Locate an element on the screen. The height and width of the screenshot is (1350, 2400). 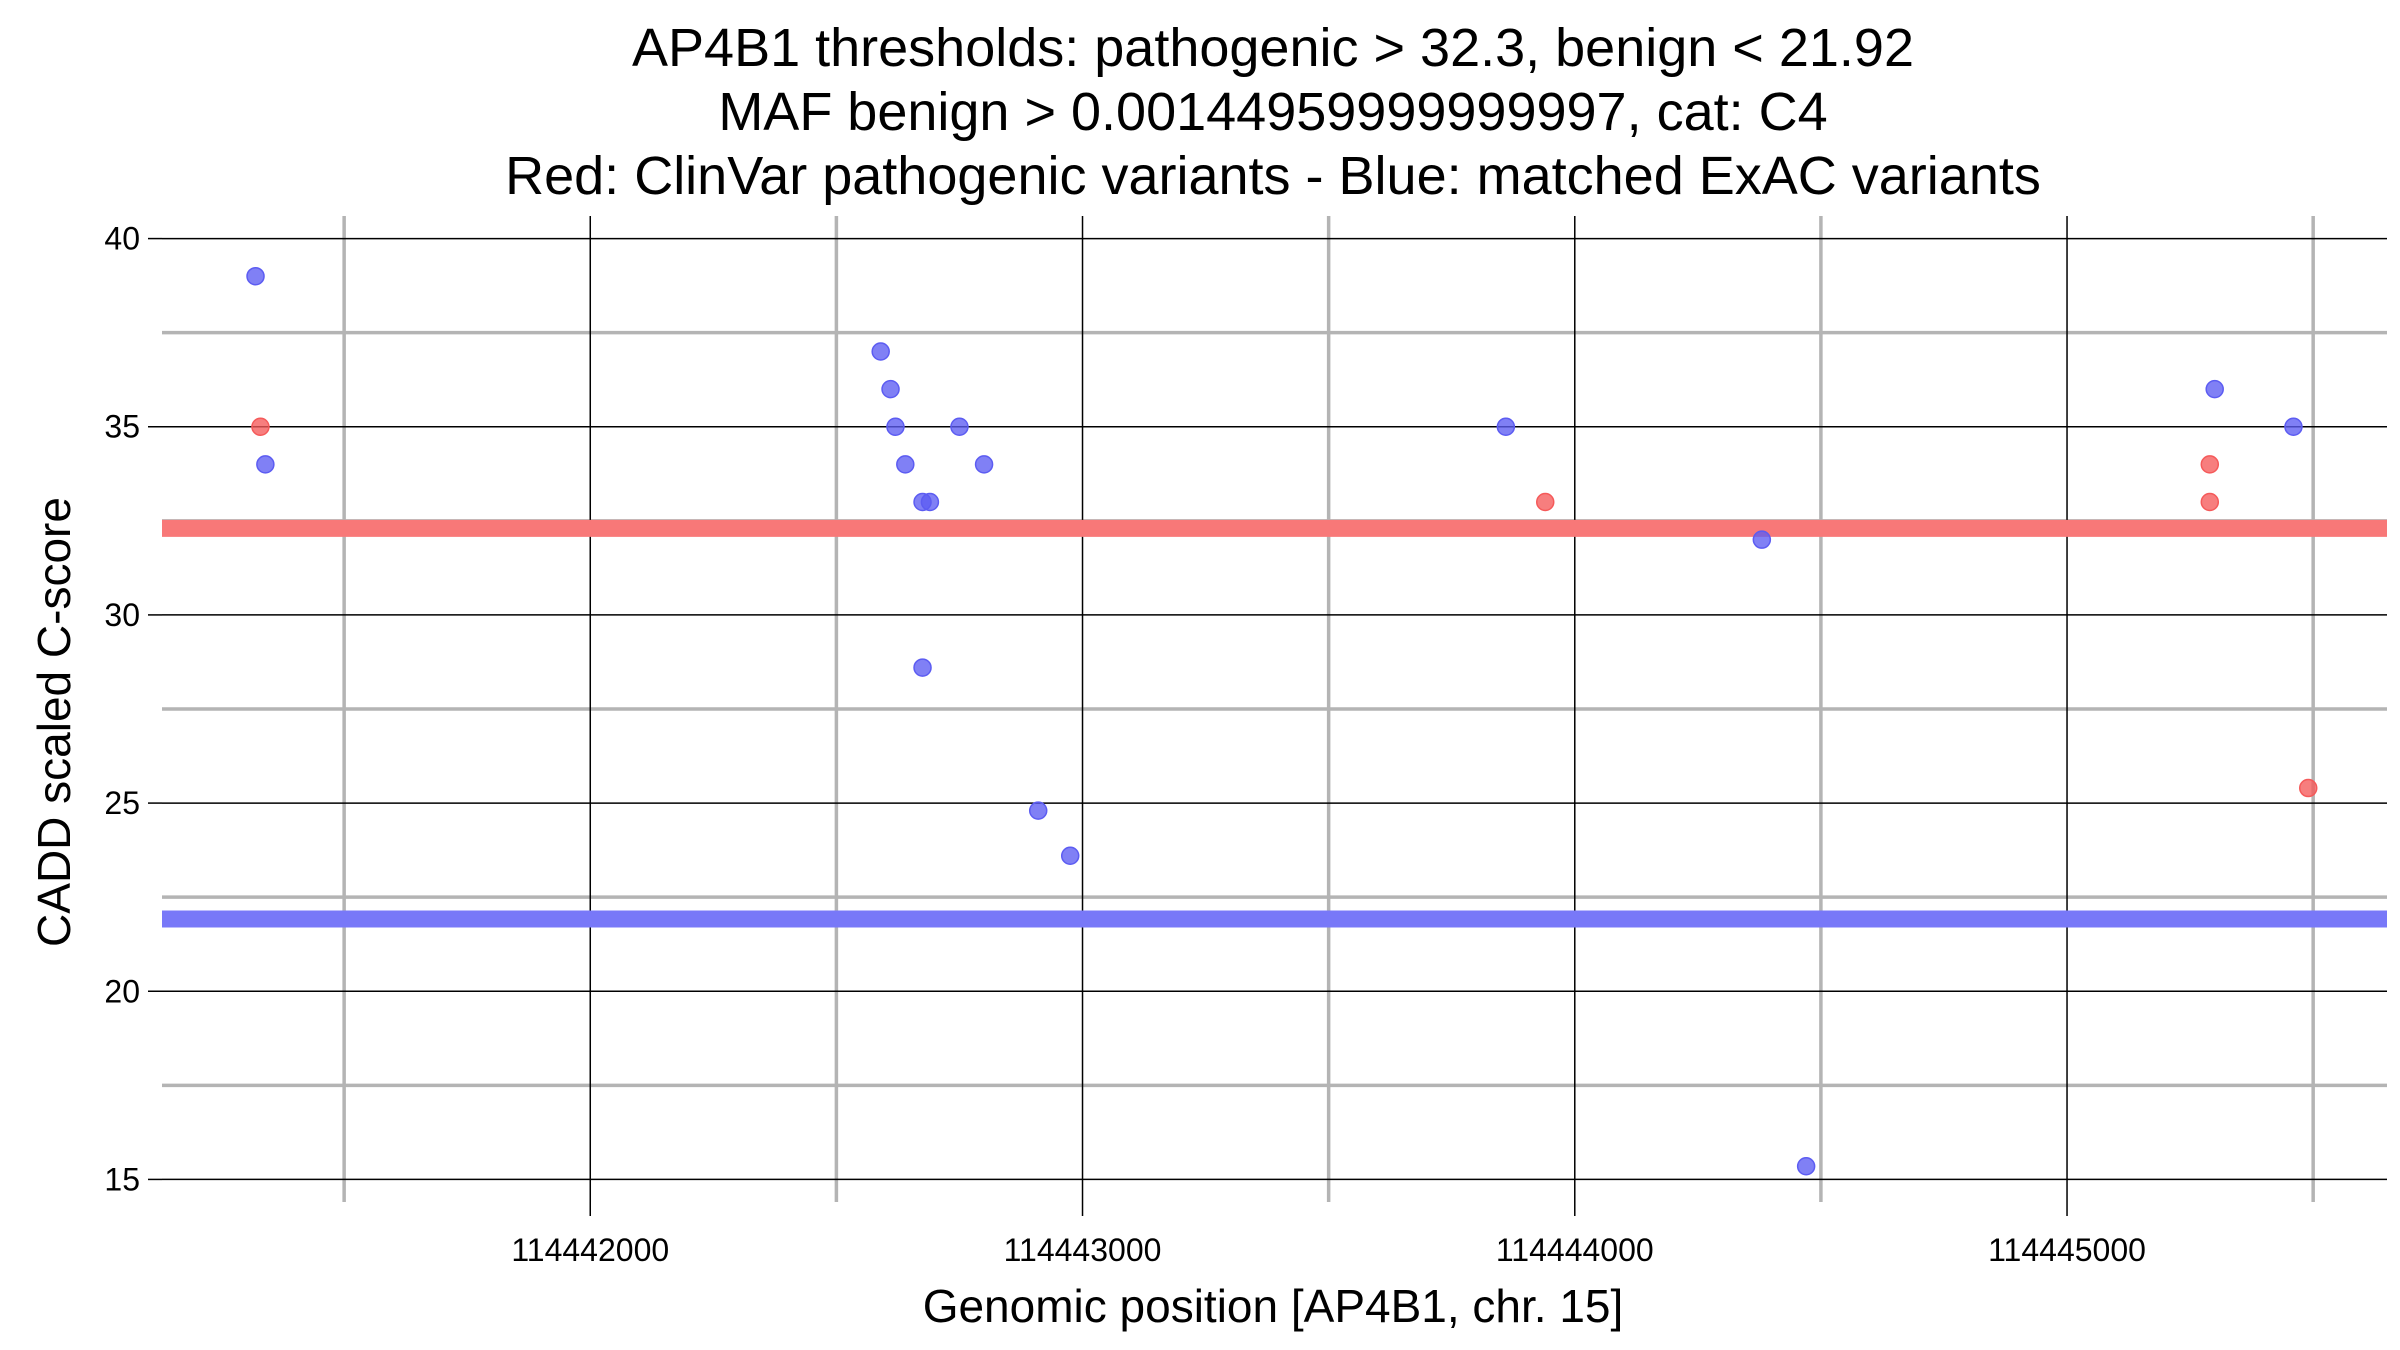
y-axis-ticks: 15 20 25 30 35 40 is located at coordinates (133, 709).